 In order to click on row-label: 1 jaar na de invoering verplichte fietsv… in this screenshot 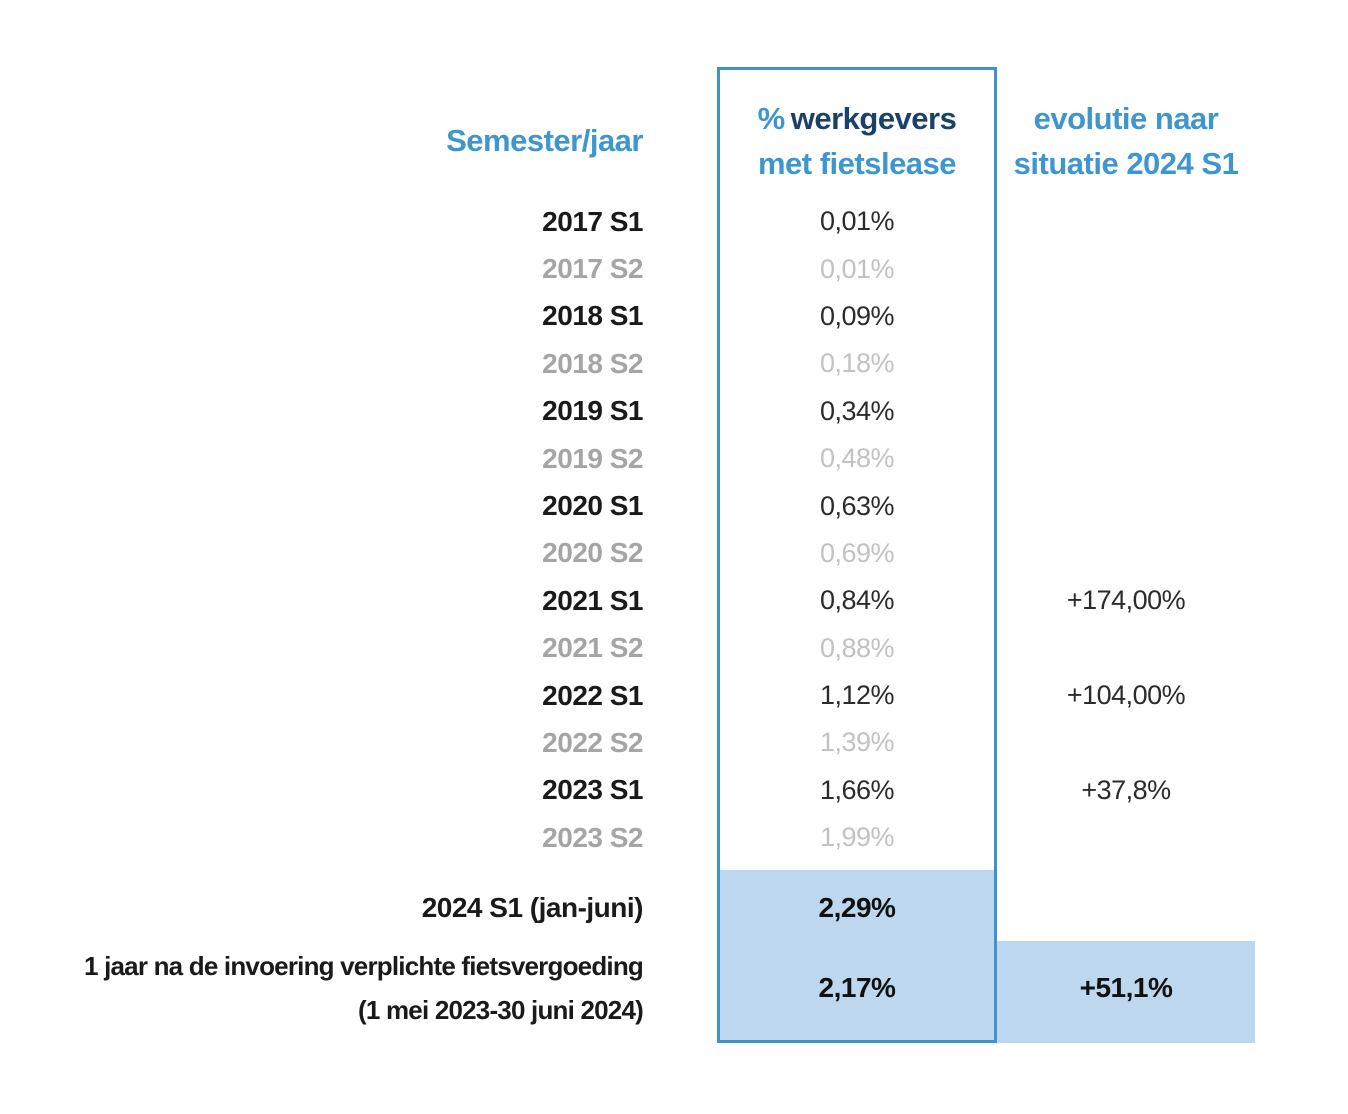, I will do `click(322, 988)`.